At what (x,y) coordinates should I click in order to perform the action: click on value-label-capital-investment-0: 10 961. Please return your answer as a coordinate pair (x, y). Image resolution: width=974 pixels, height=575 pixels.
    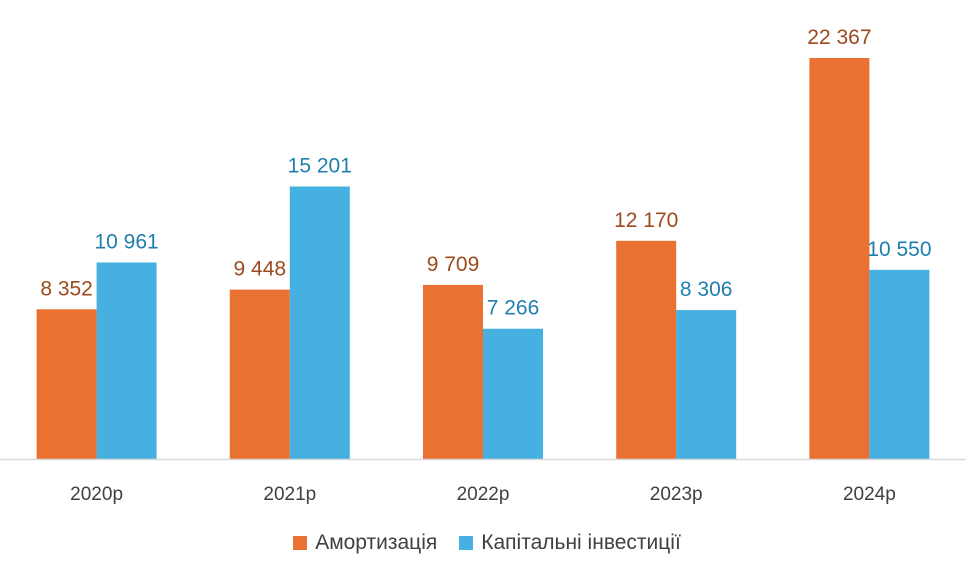
    Looking at the image, I should click on (126, 241).